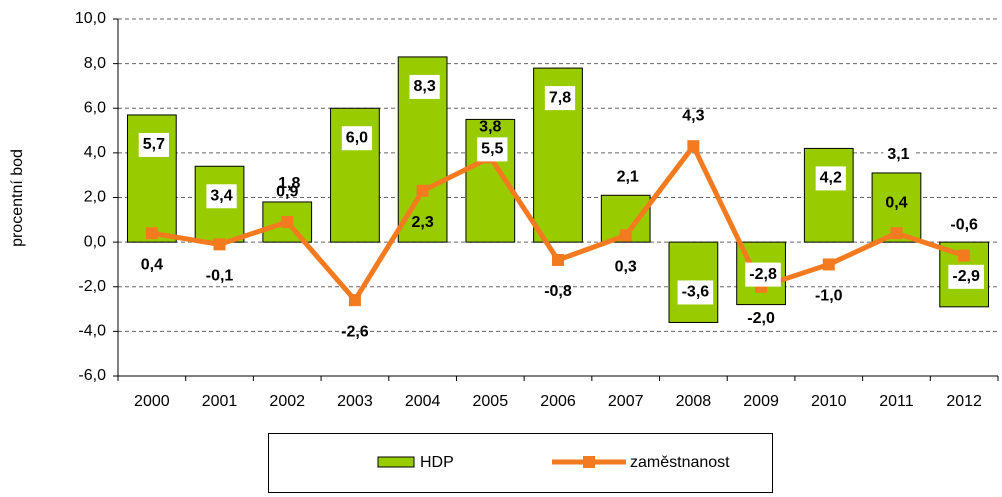  I want to click on data-label-group: 3,4, so click(221, 196).